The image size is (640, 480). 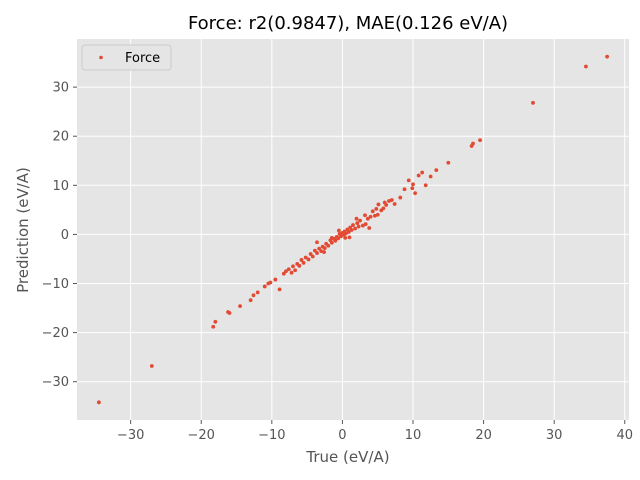 What do you see at coordinates (130, 435) in the screenshot?
I see `x-tick-label: −30` at bounding box center [130, 435].